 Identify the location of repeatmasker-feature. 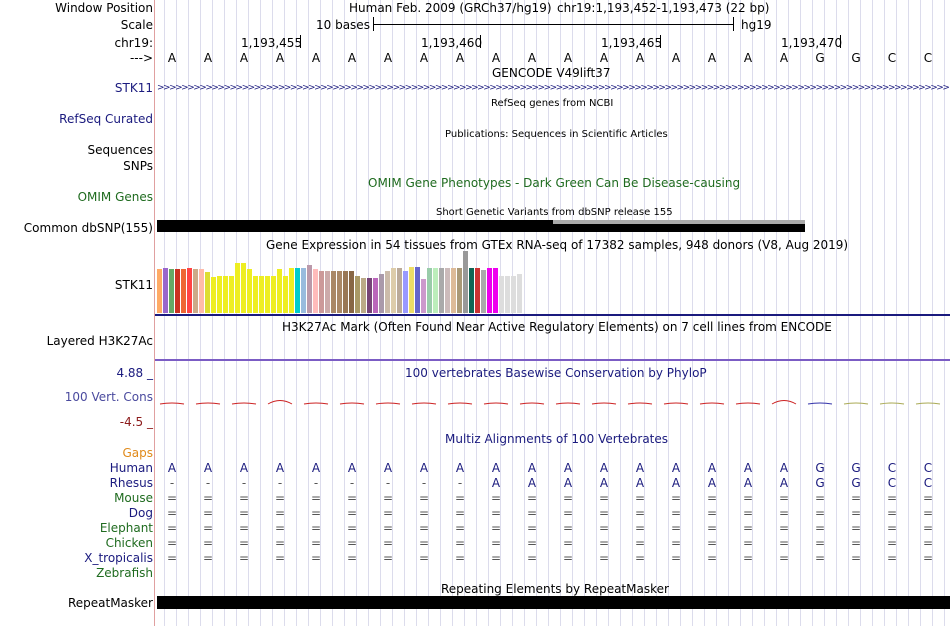
(553, 602).